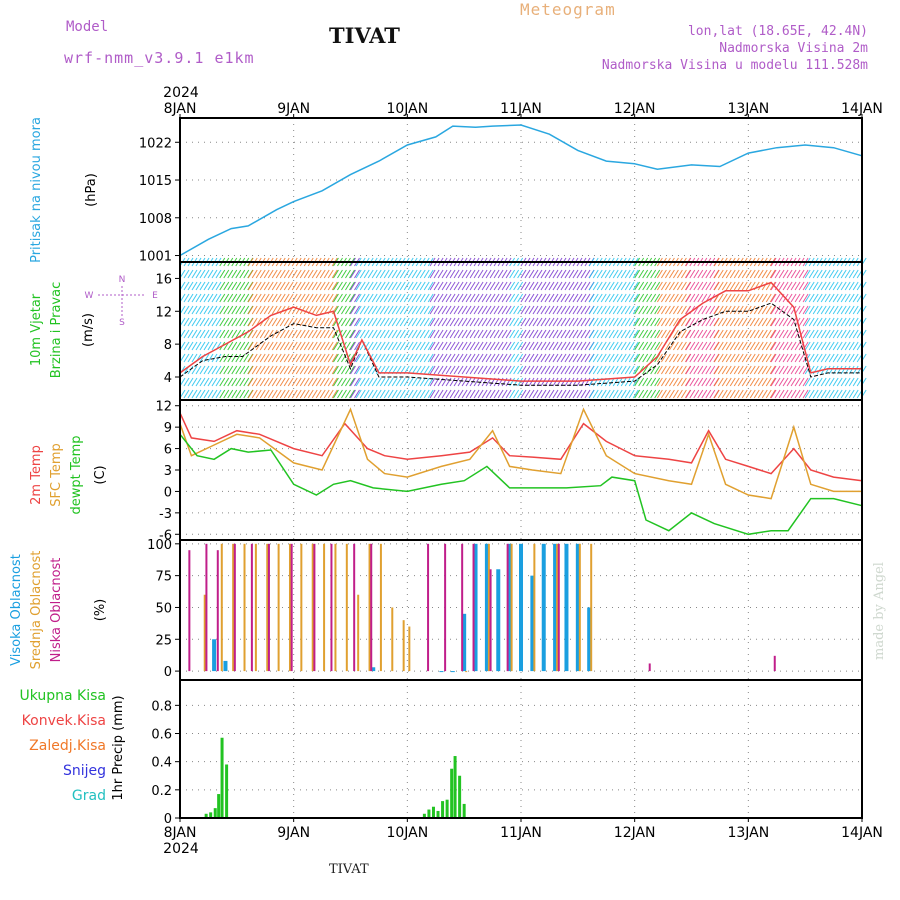 Image resolution: width=900 pixels, height=900 pixels. I want to click on y-tick-label: 4, so click(168, 378).